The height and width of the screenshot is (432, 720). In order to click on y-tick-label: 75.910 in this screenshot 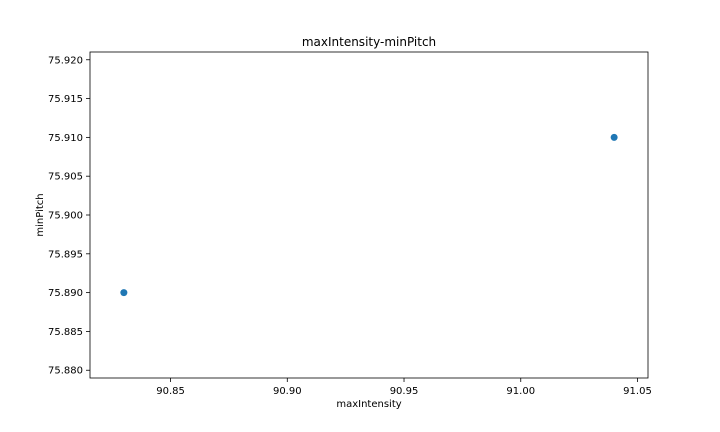, I will do `click(65, 138)`.